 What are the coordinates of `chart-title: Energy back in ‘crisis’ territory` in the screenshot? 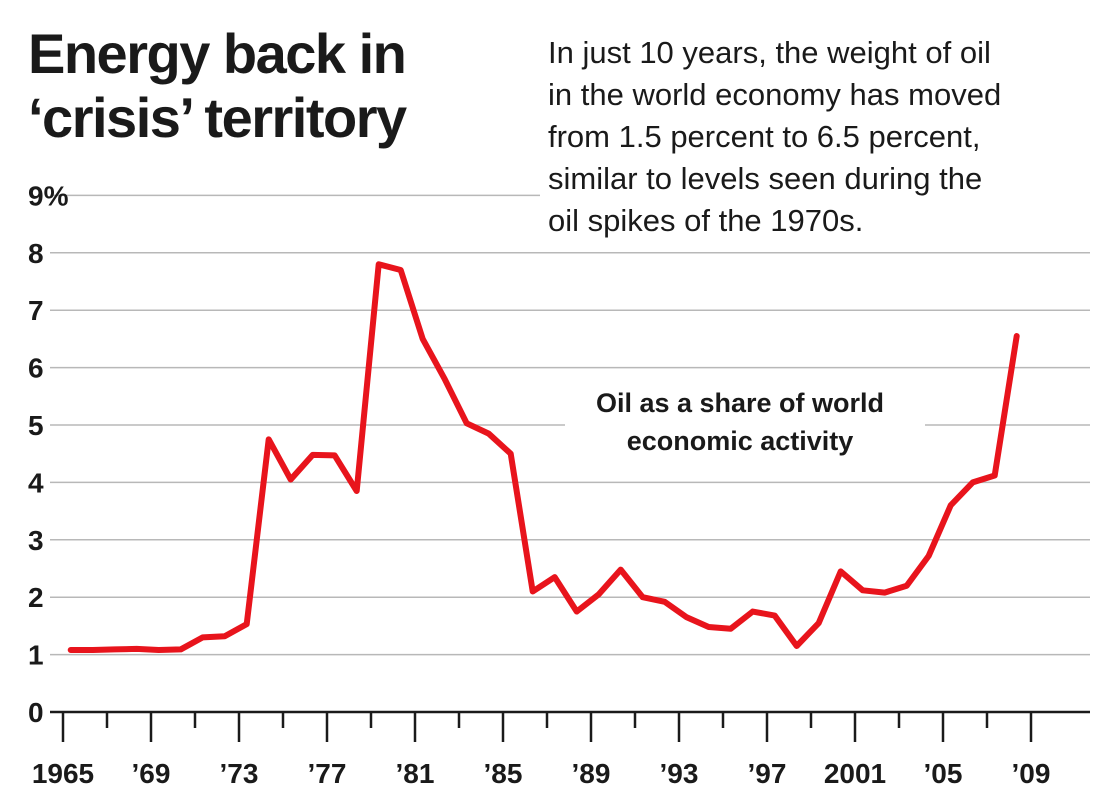 It's located at (278, 86).